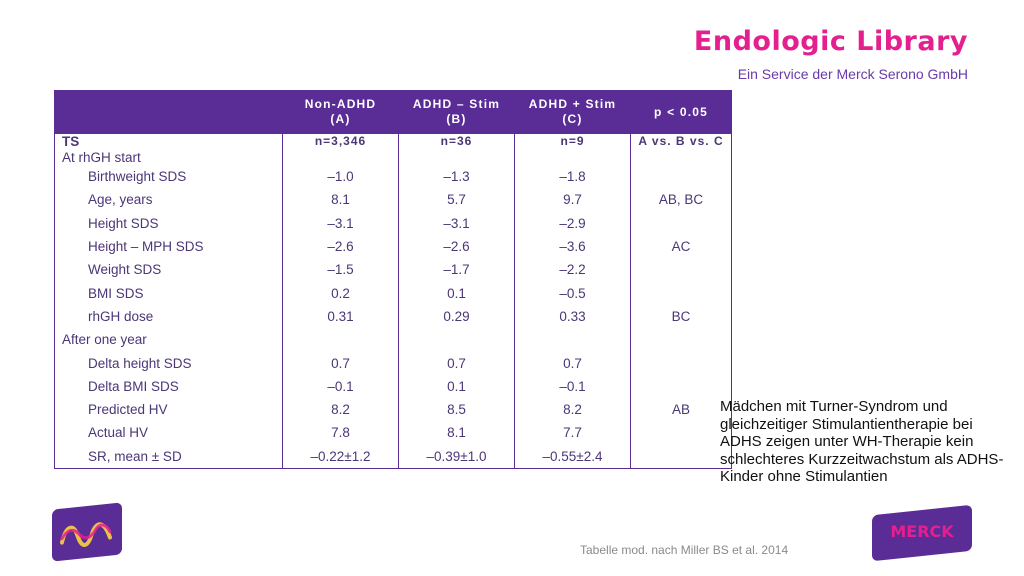 This screenshot has width=1024, height=576. What do you see at coordinates (168, 340) in the screenshot?
I see `section-label: After one year` at bounding box center [168, 340].